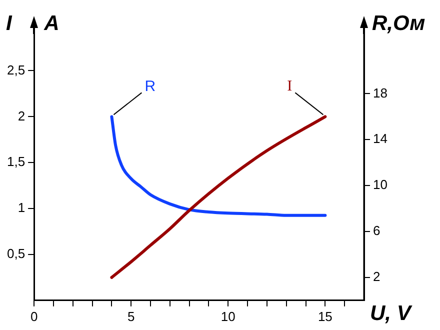  Describe the element at coordinates (399, 23) in the screenshot. I see `y2-axis-title: R,Ом` at that location.